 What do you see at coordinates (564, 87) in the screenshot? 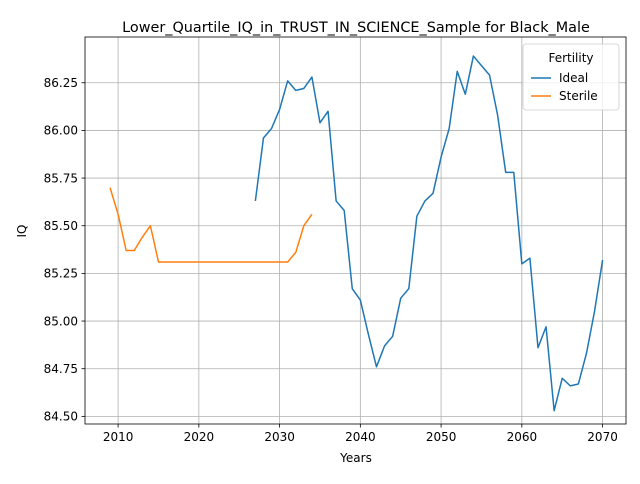
I see `legend-items: Ideal Sterile` at bounding box center [564, 87].